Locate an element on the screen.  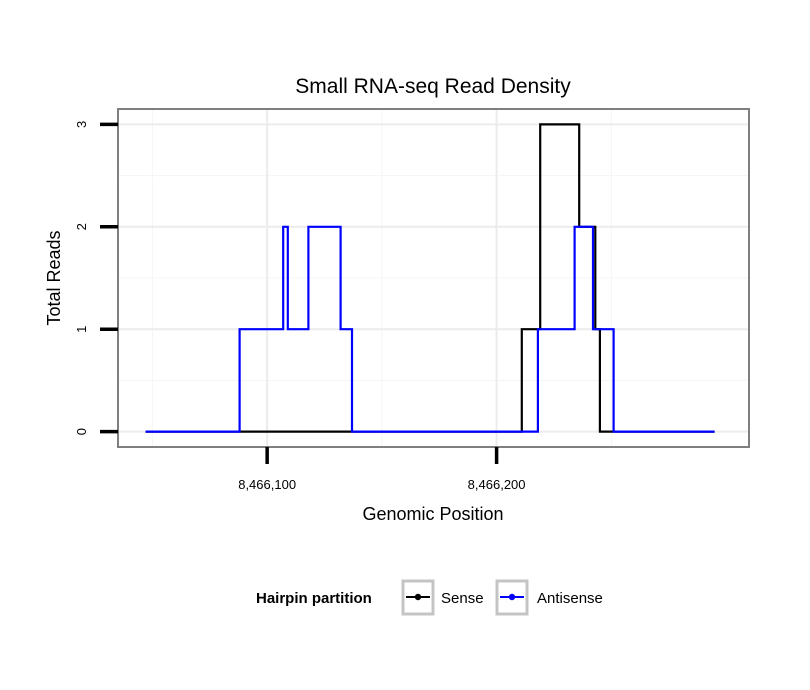
legend-title: Hairpin partition is located at coordinates (314, 598).